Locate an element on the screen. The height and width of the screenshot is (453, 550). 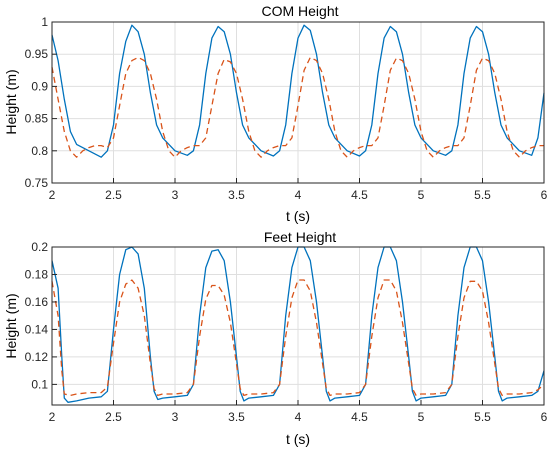
y-tick-label: 0.12 is located at coordinates (37, 357).